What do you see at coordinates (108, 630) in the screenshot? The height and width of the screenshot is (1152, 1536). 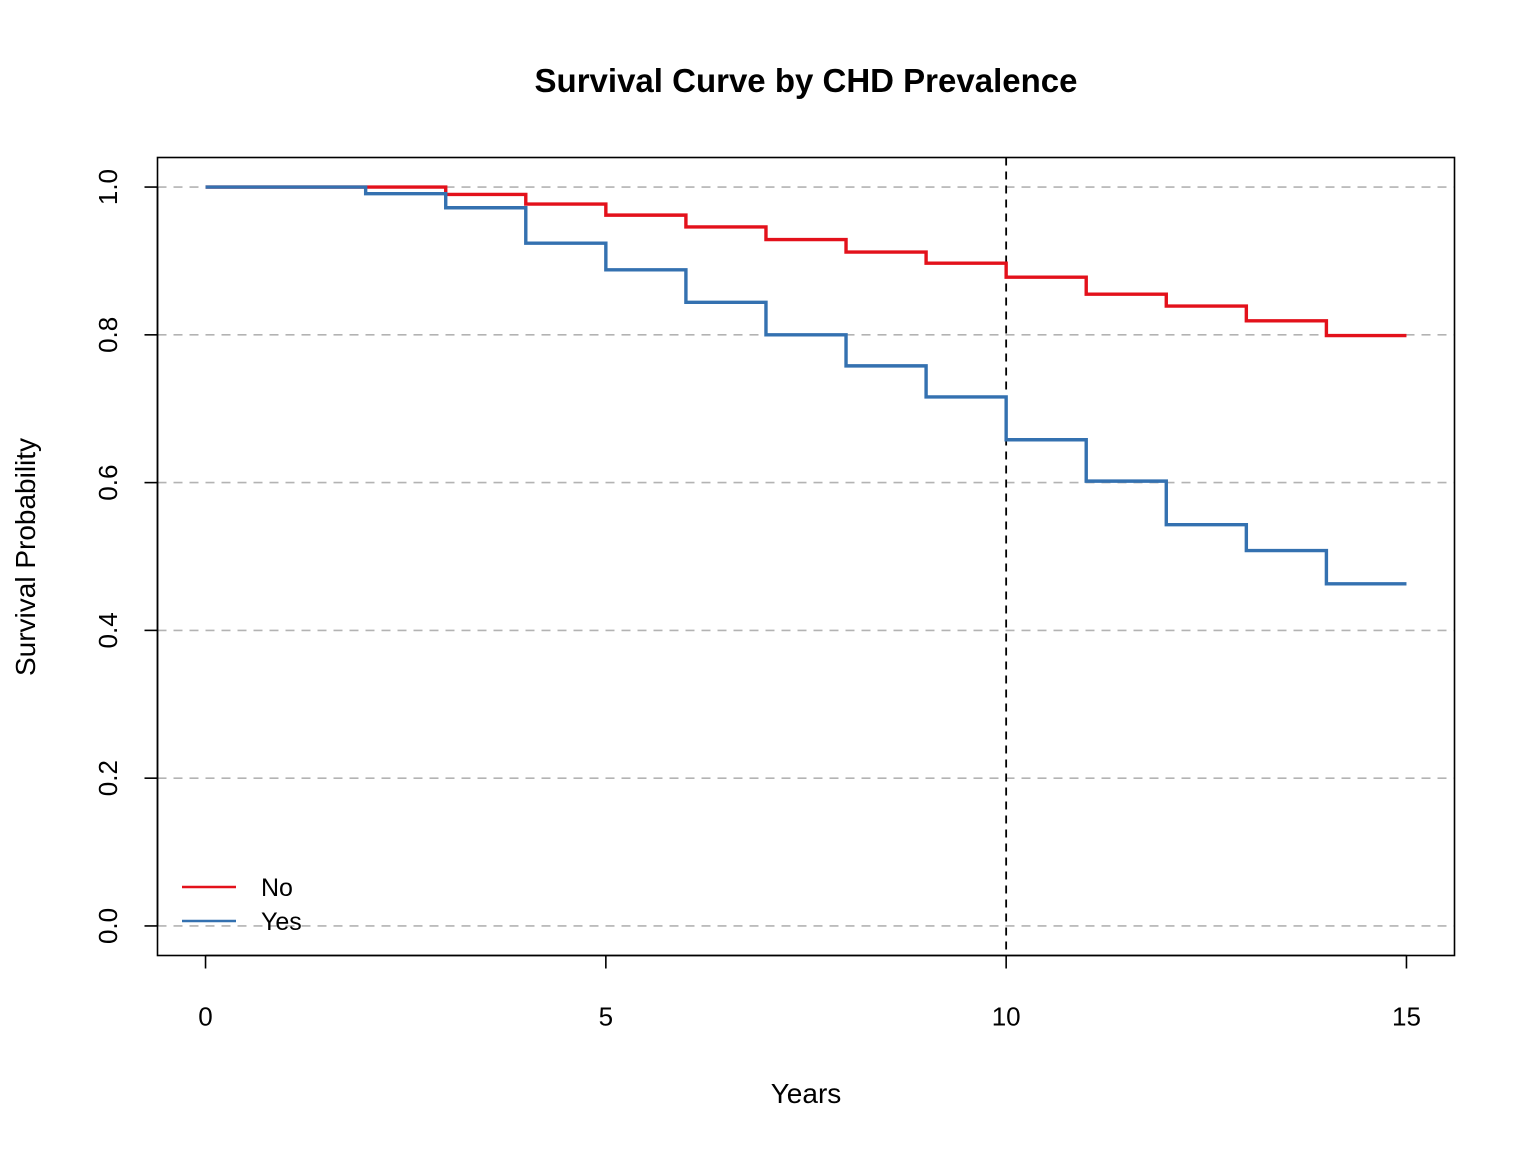 I see `y-tick-label: 0.4` at bounding box center [108, 630].